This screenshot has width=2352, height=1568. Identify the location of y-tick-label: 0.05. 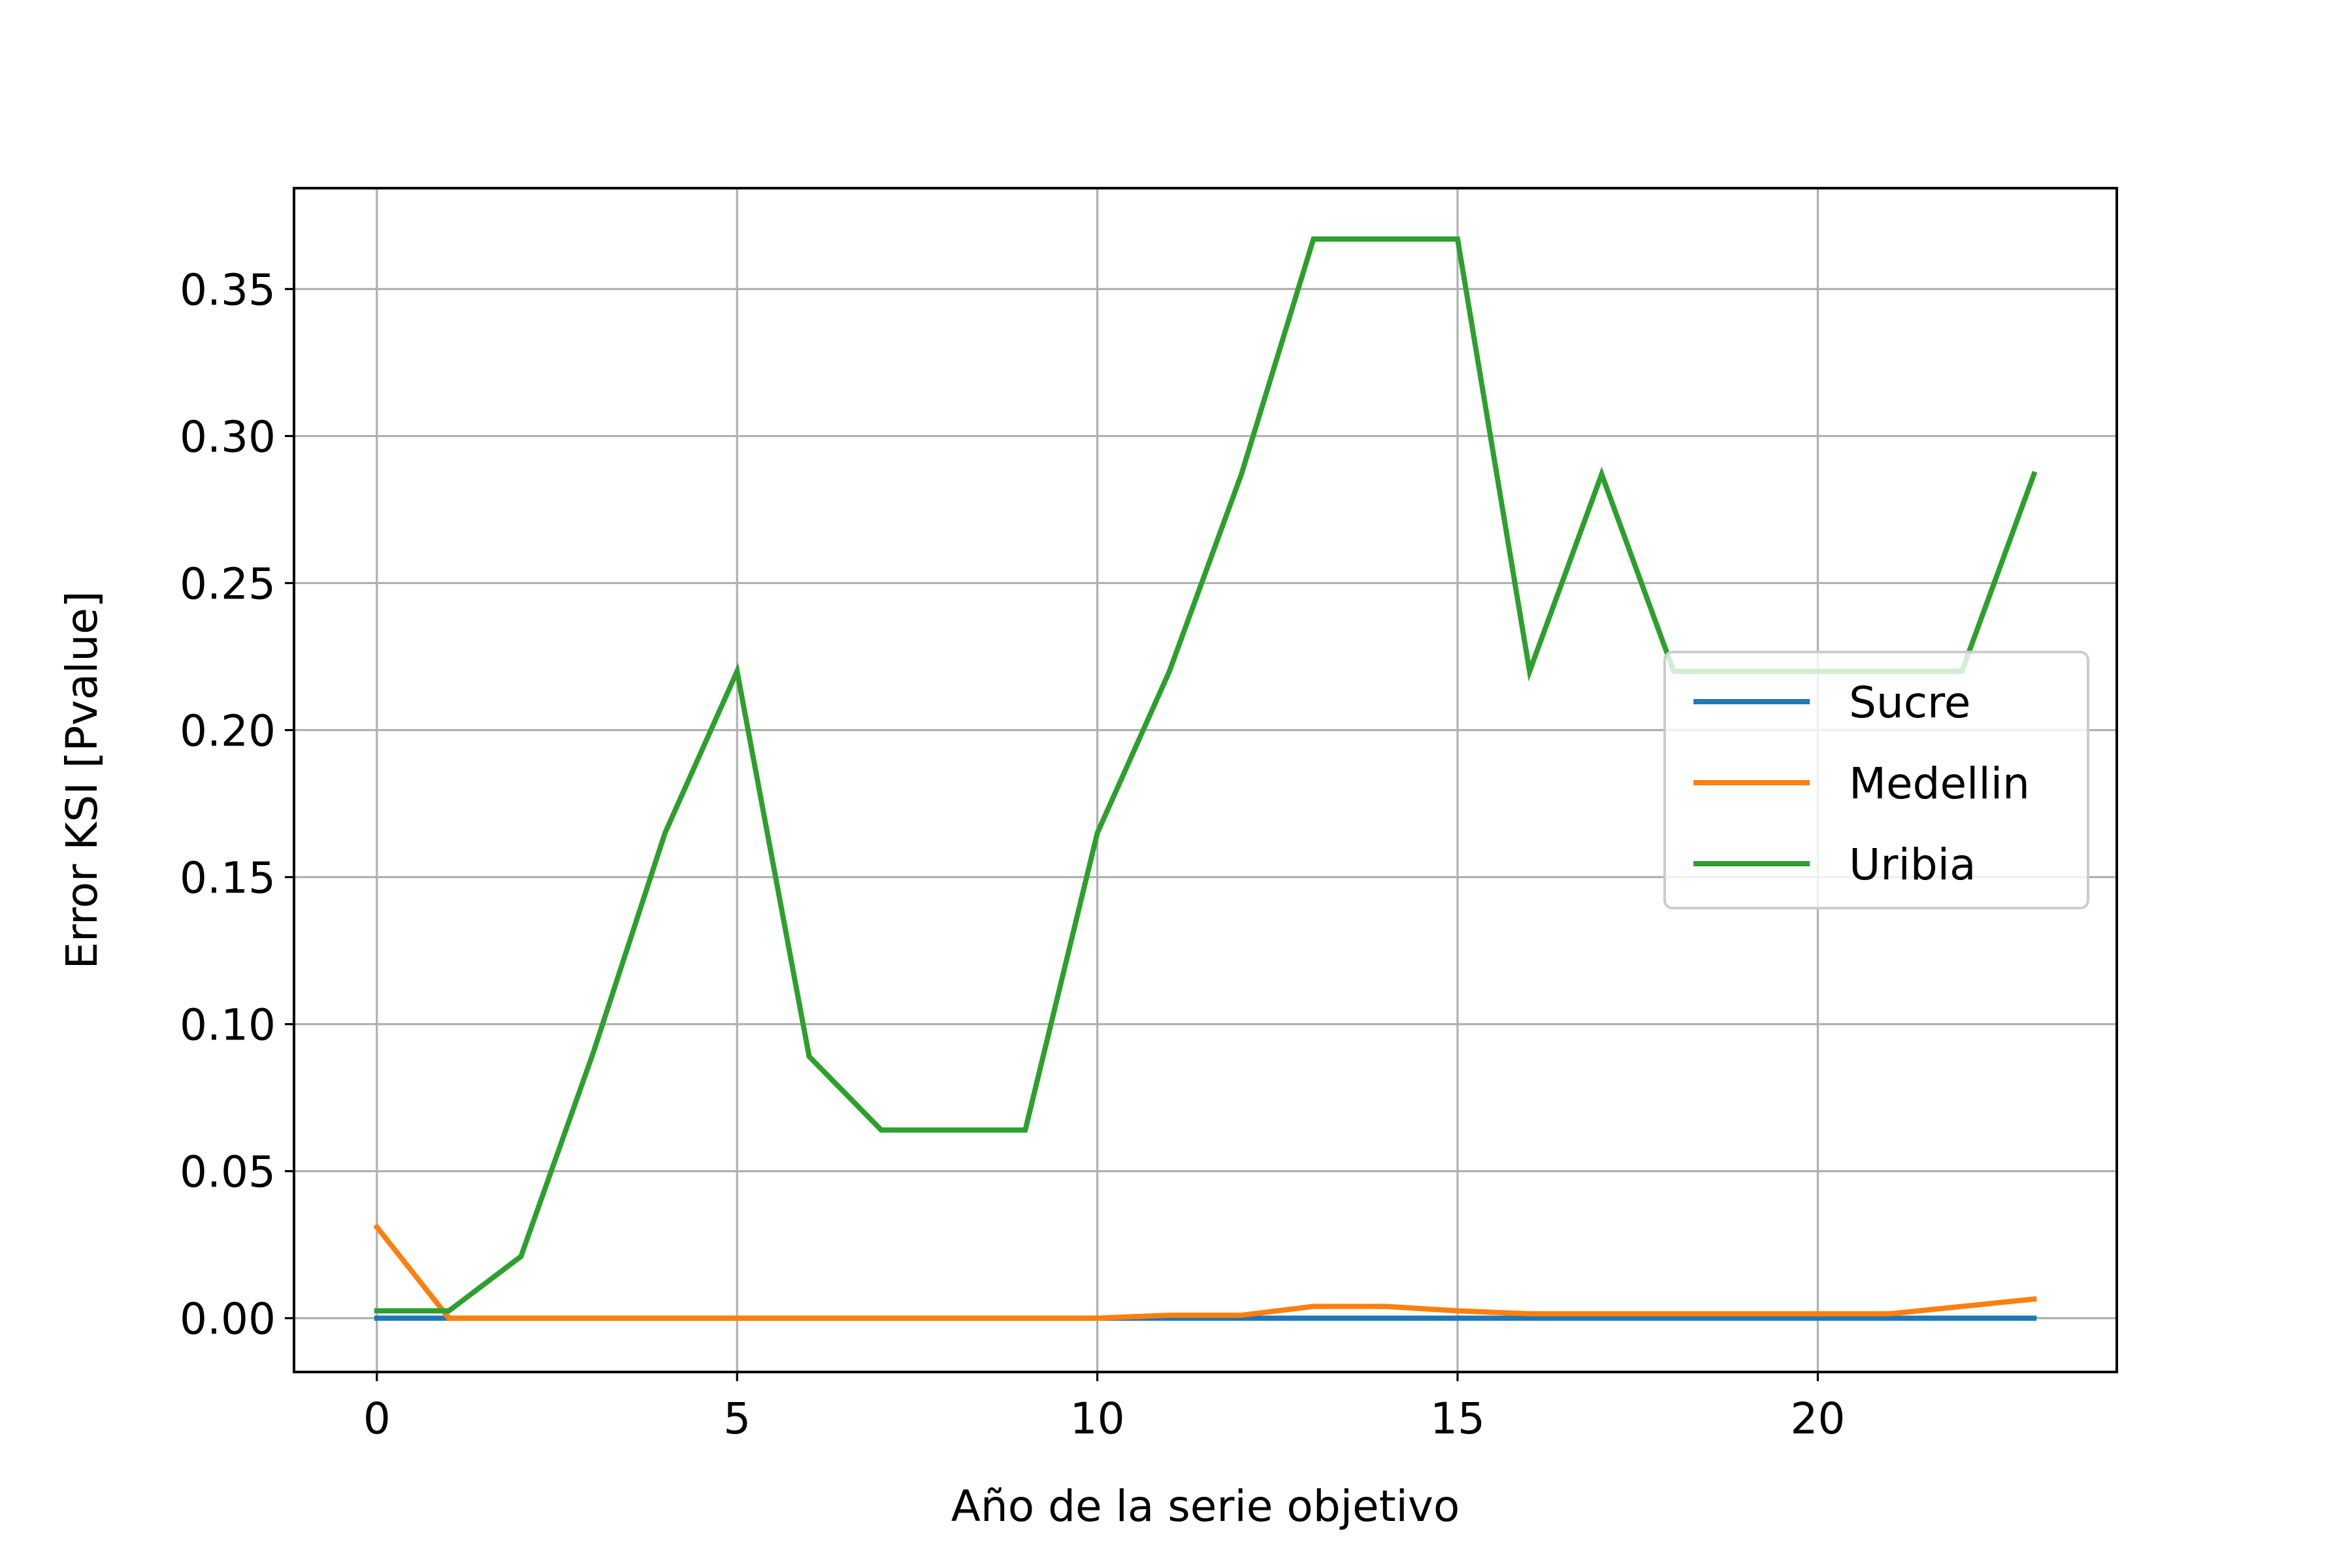
(228, 1172).